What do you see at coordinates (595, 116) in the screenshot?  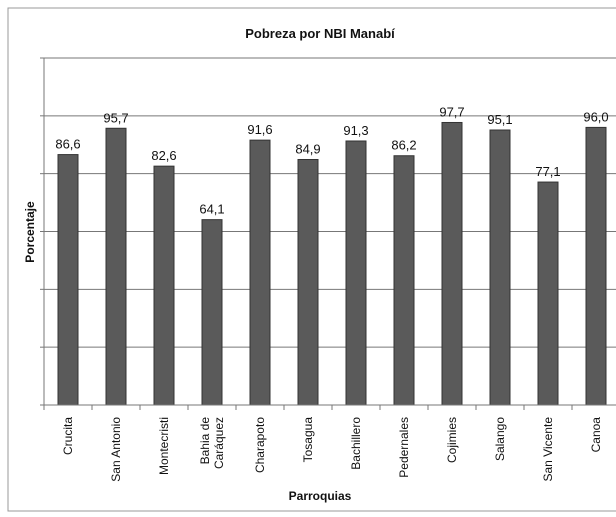 I see `value-label: 96,0` at bounding box center [595, 116].